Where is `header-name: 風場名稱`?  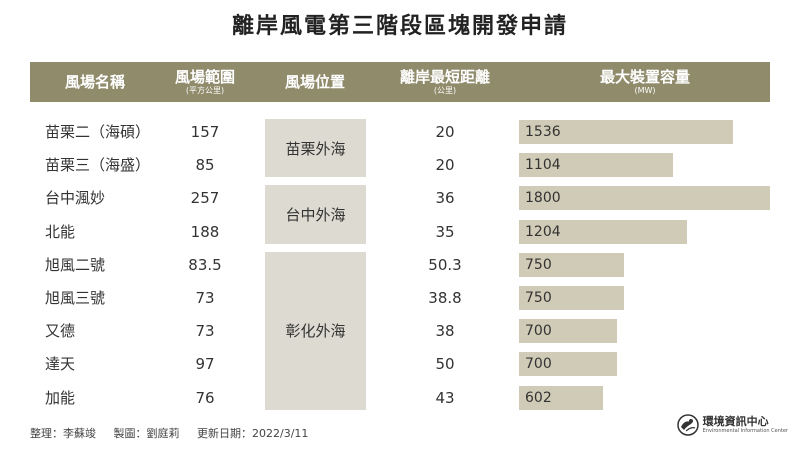 header-name: 風場名稱 is located at coordinates (95, 82).